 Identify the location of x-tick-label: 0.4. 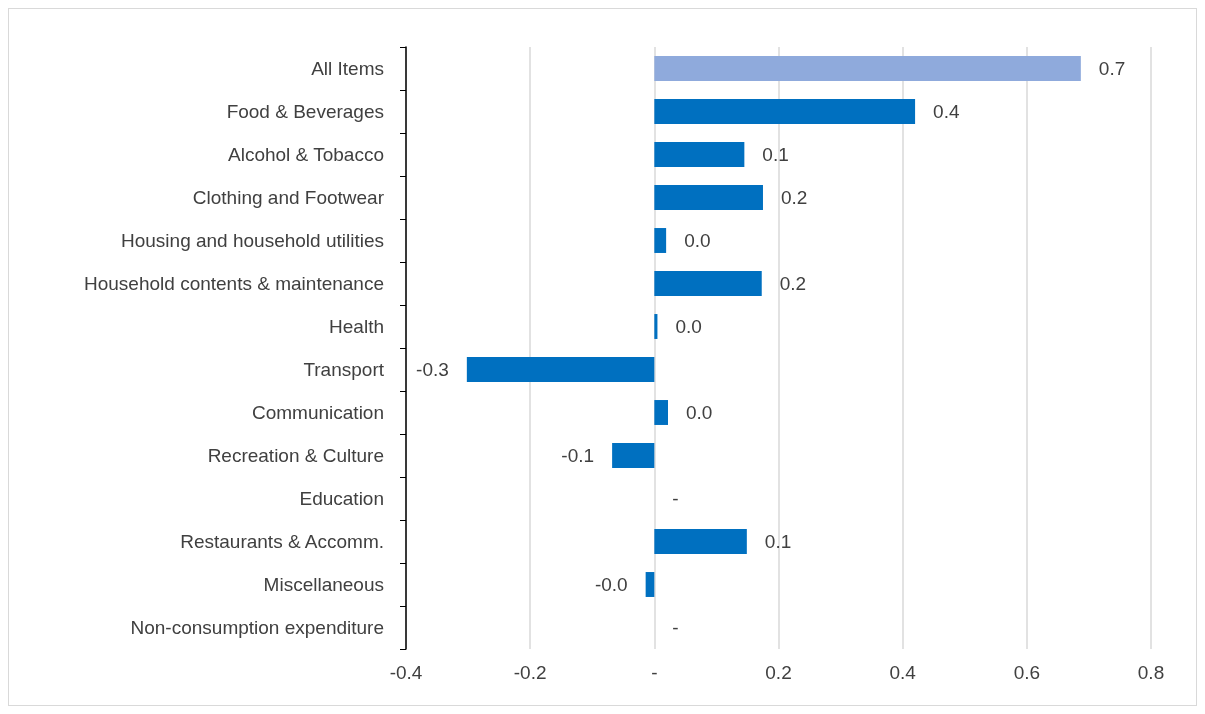
(903, 672).